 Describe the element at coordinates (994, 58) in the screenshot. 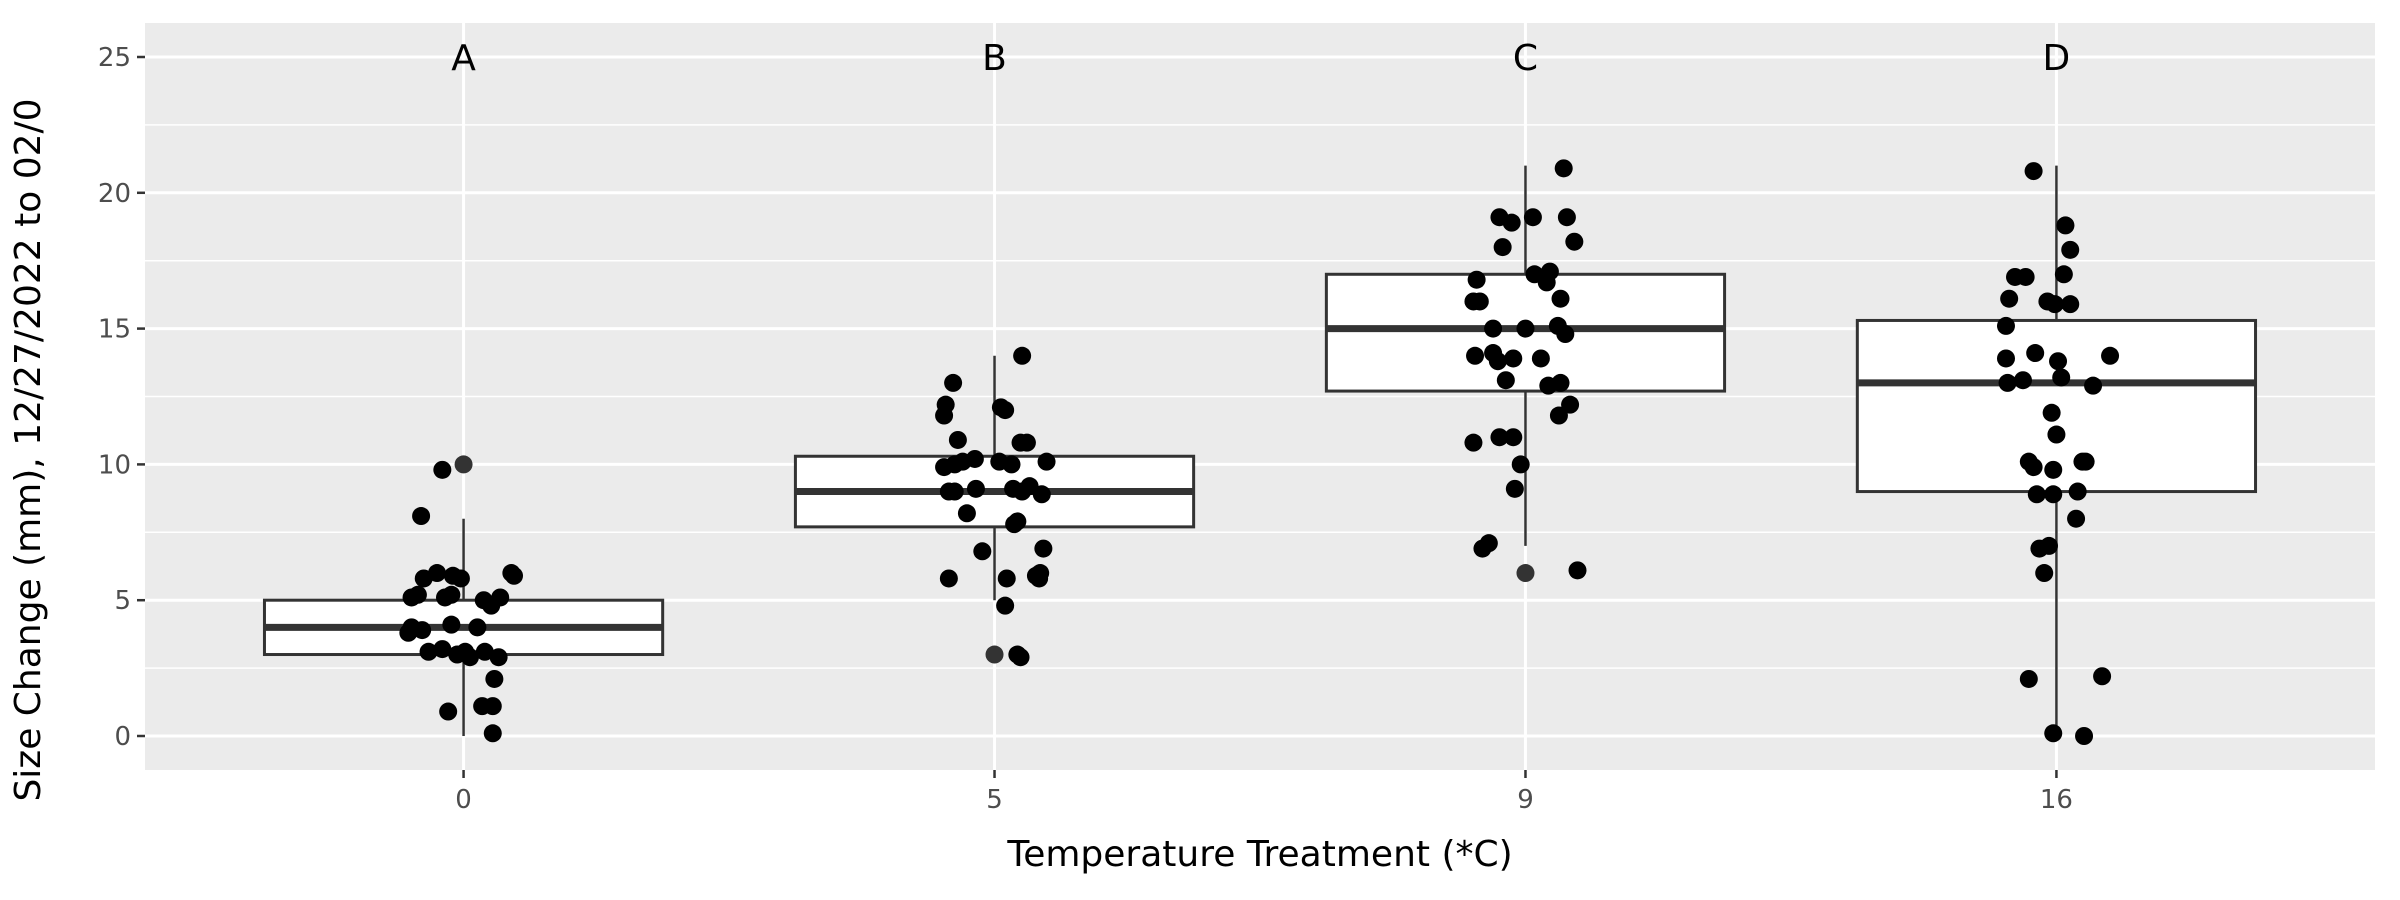

I see `group-letter: B` at that location.